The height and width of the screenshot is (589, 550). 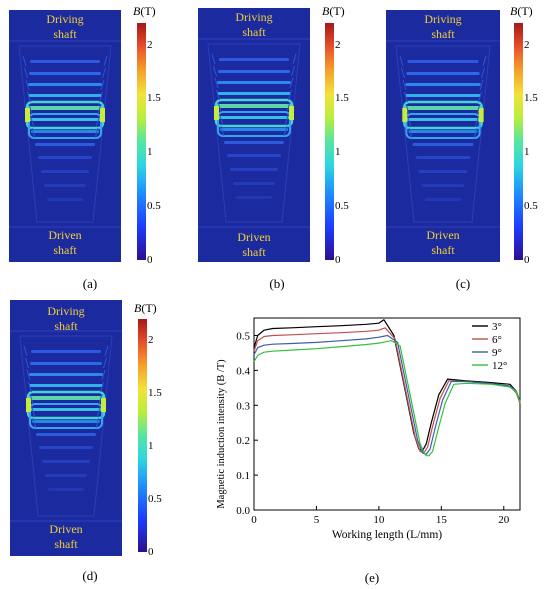 I want to click on colorbar-tick-label: 2, so click(x=151, y=340).